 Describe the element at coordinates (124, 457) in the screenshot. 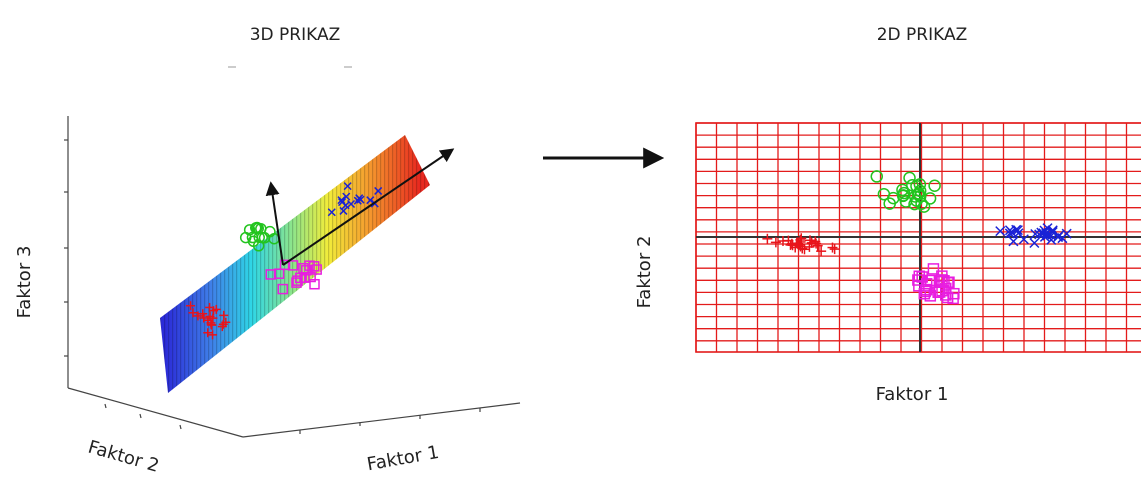

I see `axis-label-faktor-2: Faktor 2` at that location.